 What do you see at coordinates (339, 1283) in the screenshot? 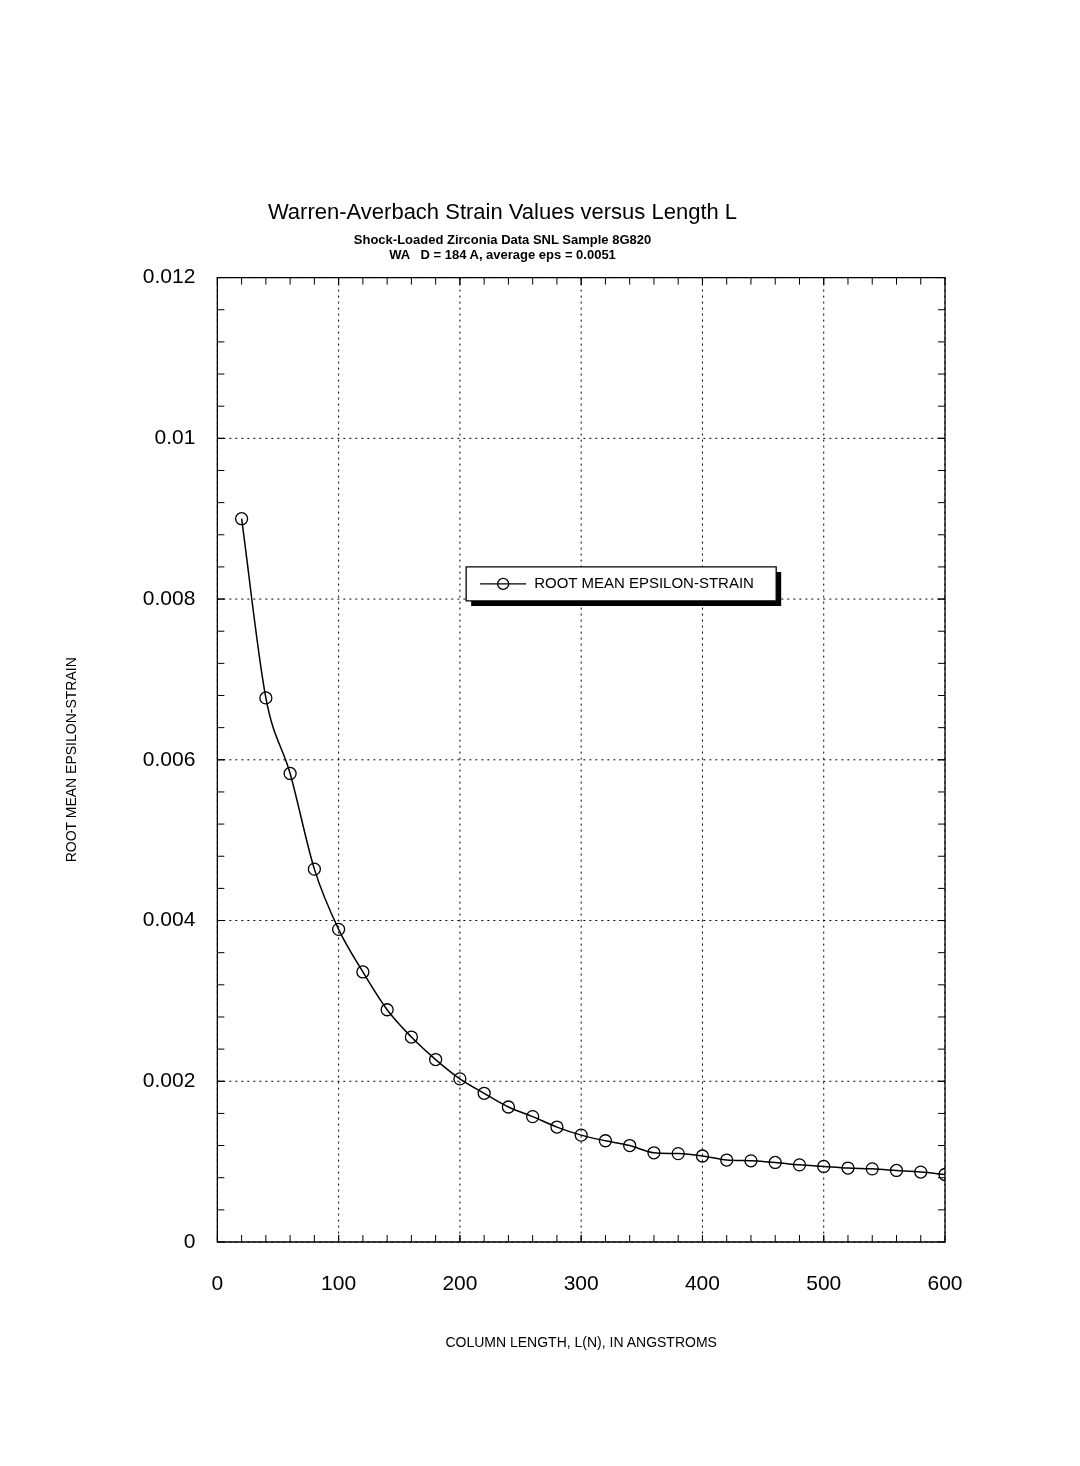
I see `x-tick-label: 100` at bounding box center [339, 1283].